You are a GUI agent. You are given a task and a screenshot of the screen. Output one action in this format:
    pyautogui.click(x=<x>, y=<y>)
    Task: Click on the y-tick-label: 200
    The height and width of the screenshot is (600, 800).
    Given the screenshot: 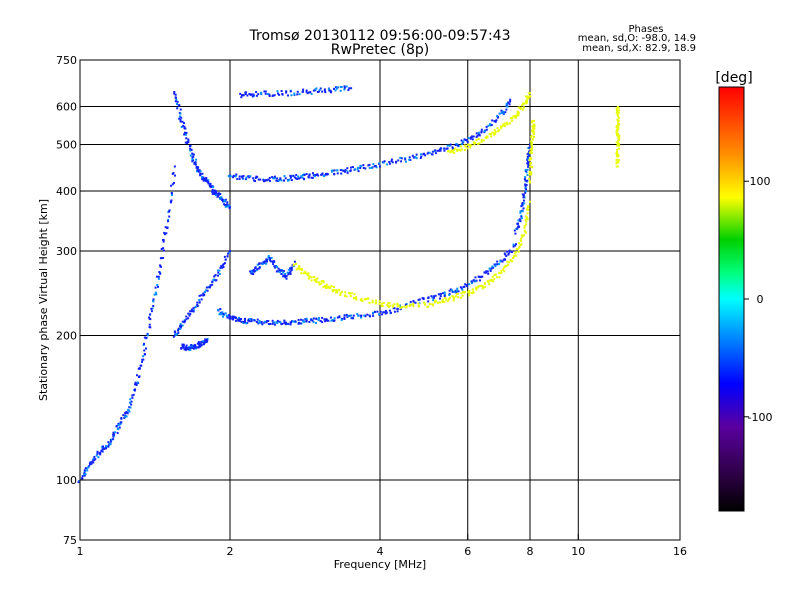 What is the action you would take?
    pyautogui.click(x=66, y=336)
    